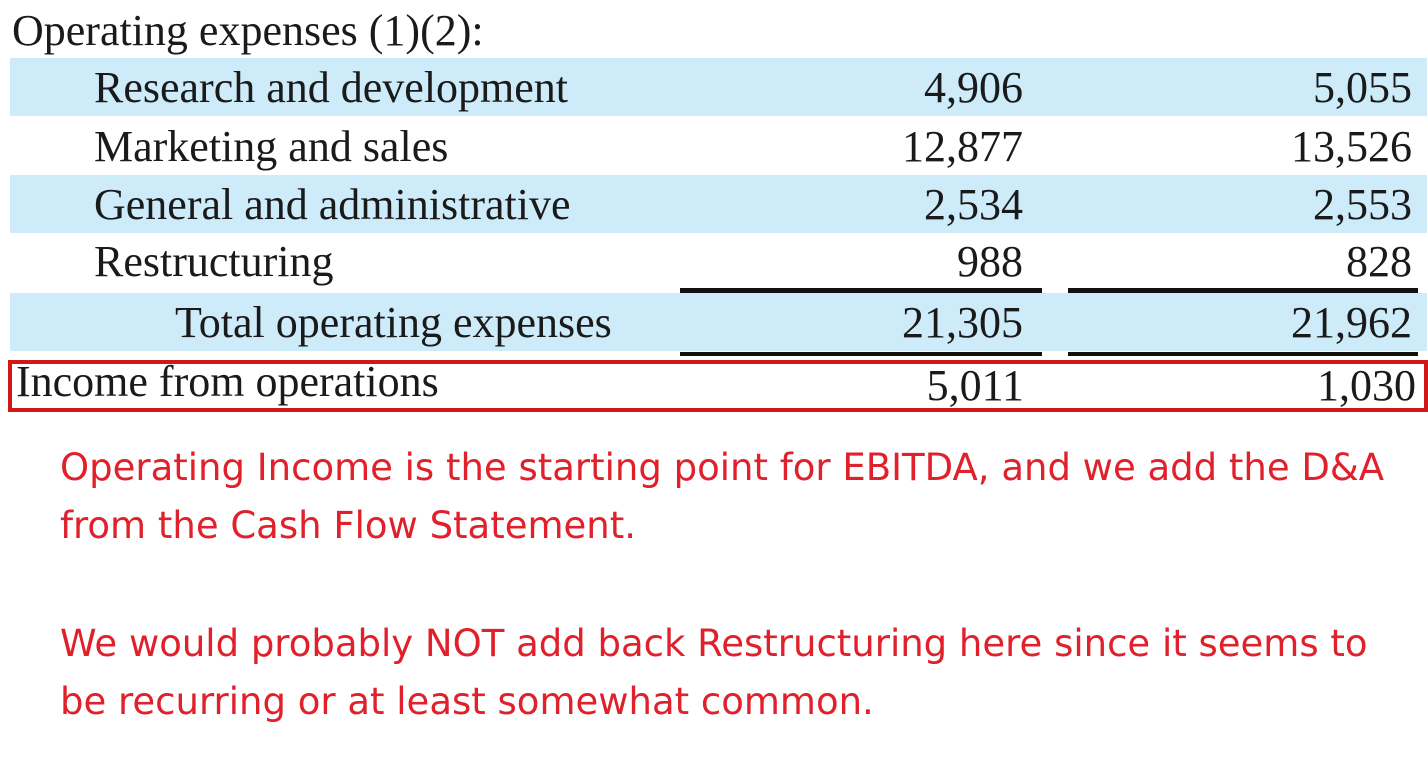 The height and width of the screenshot is (777, 1428). I want to click on row-value-col1: 2,534, so click(973, 204).